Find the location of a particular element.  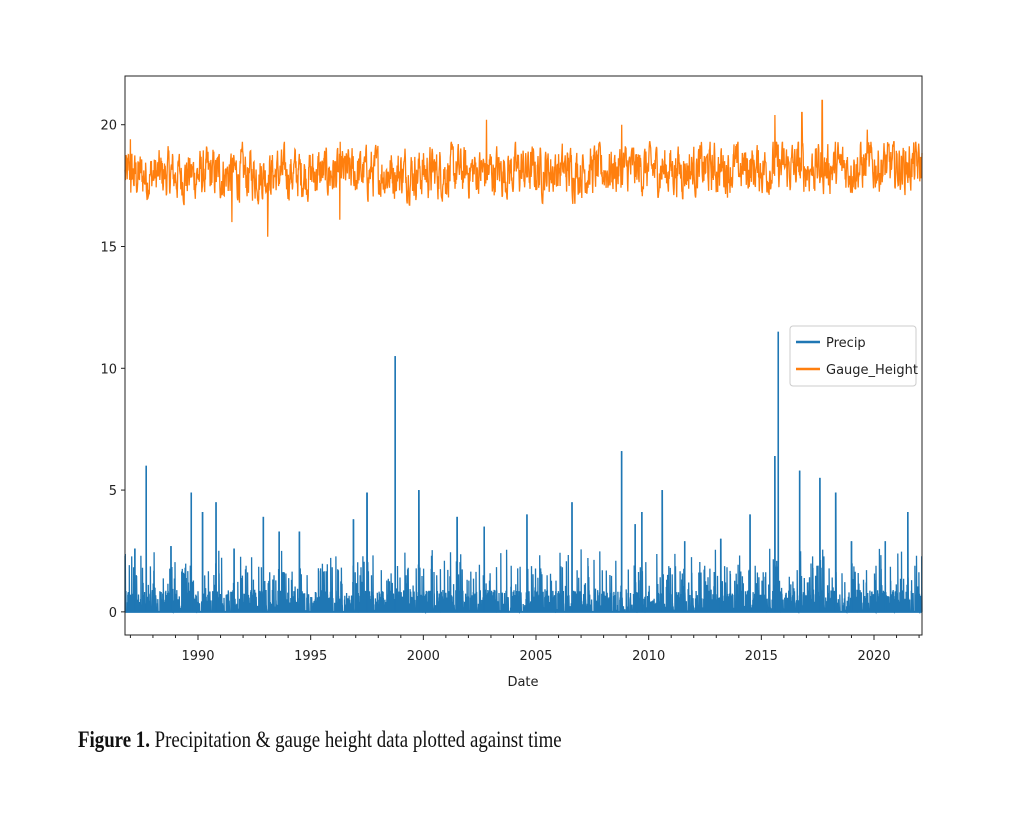

series-line-gauge-height is located at coordinates (523, 168).